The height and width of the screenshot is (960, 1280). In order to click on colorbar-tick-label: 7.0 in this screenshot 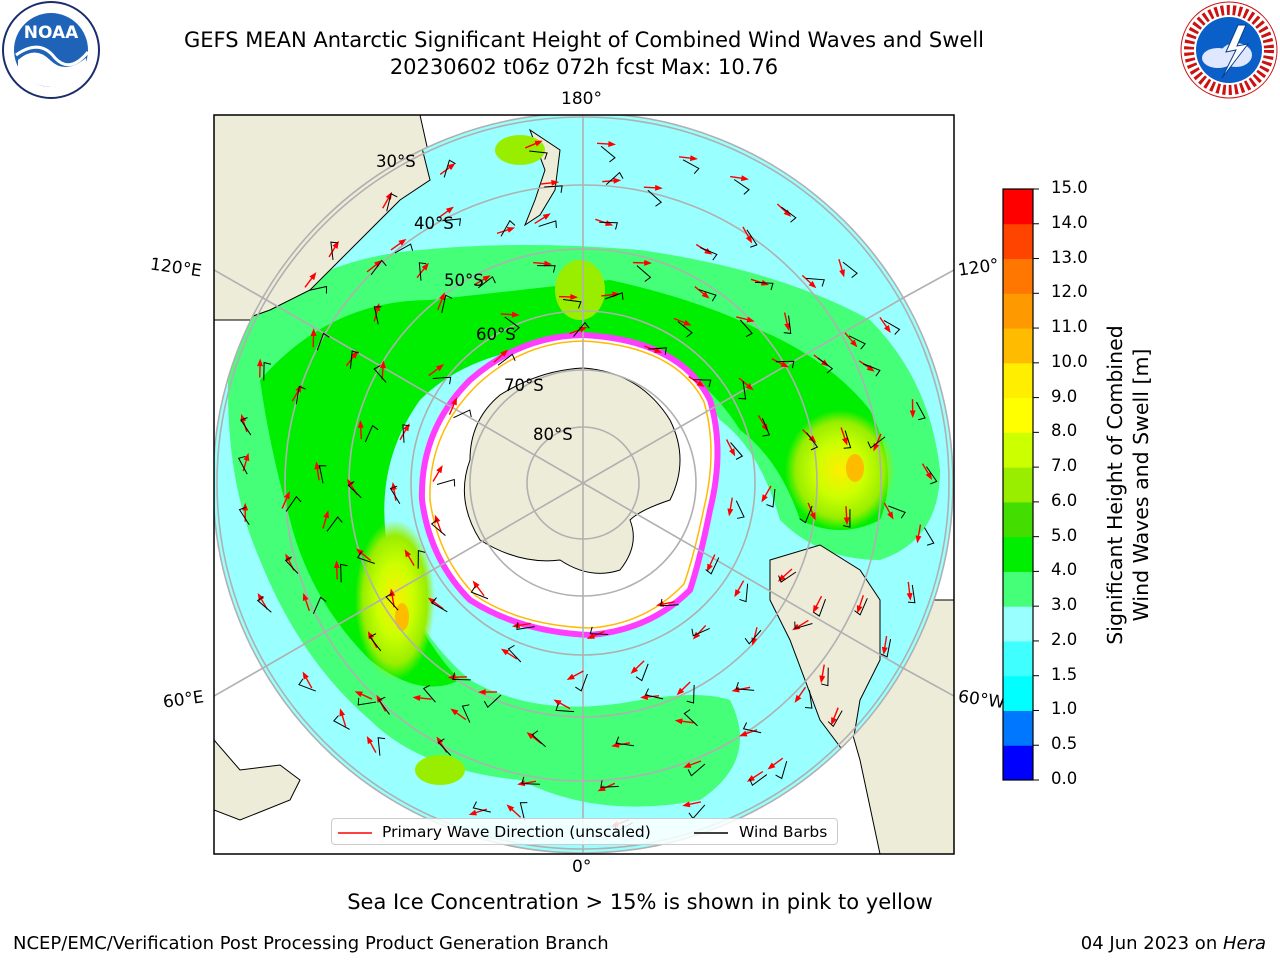, I will do `click(1064, 466)`.